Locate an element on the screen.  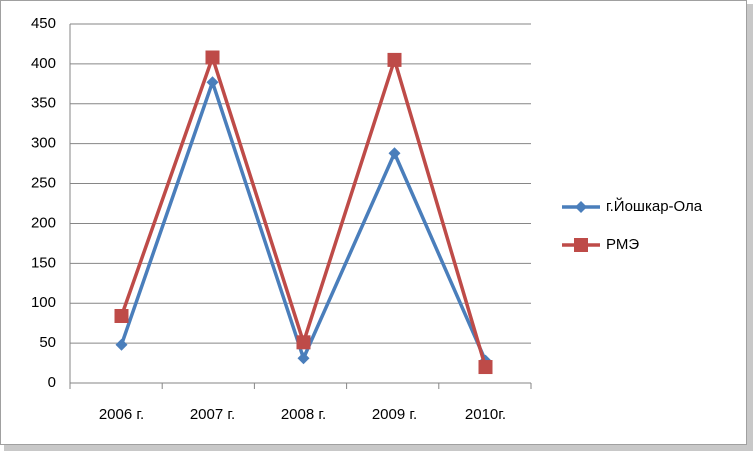
legend-label: г.Йошкар-Ола is located at coordinates (654, 206).